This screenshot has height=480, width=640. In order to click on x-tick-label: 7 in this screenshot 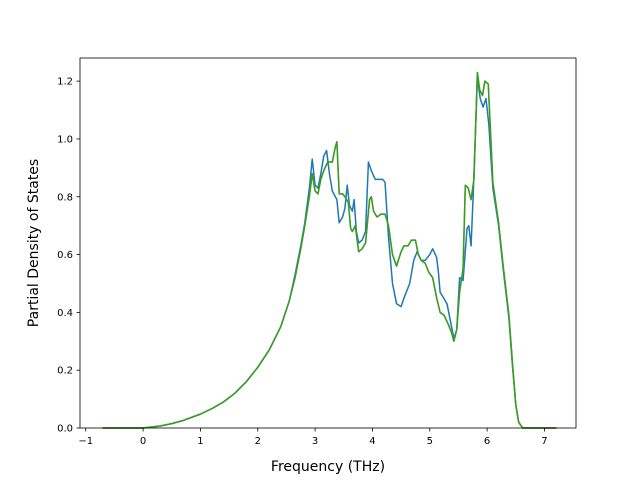, I will do `click(544, 441)`.